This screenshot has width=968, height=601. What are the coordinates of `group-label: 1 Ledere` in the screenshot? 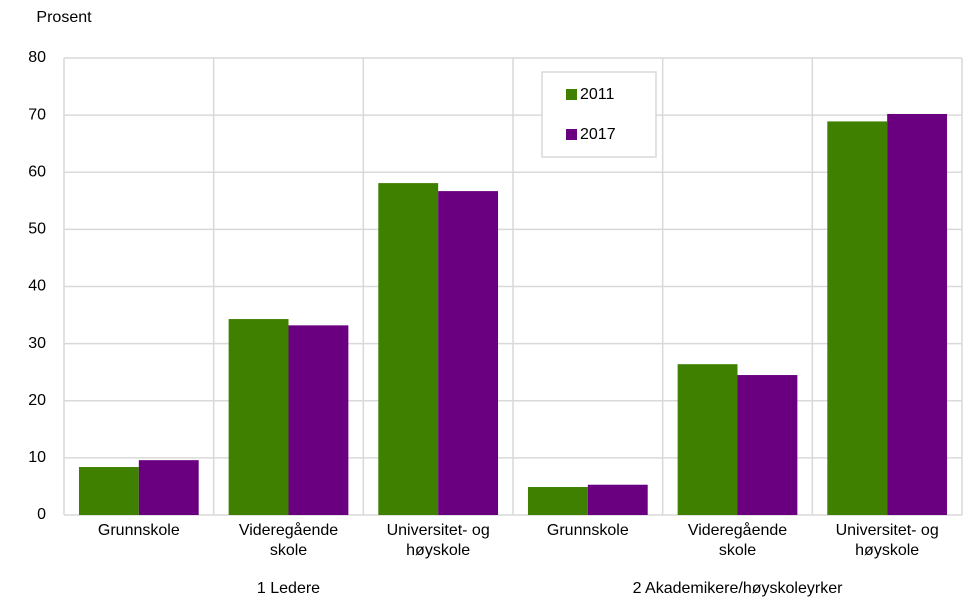 It's located at (288, 588).